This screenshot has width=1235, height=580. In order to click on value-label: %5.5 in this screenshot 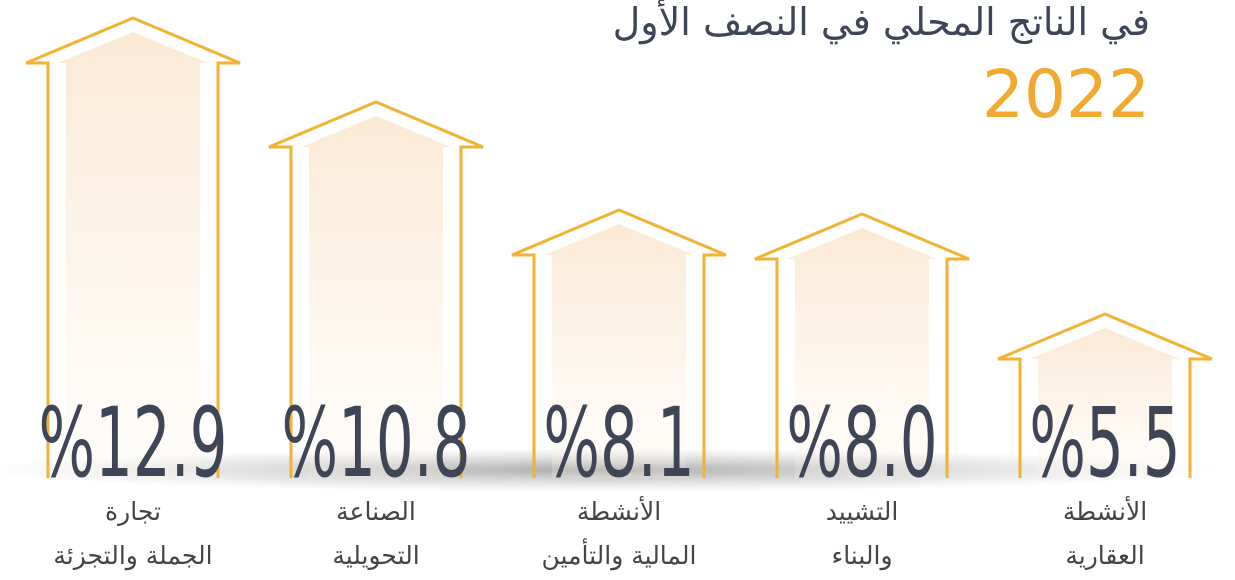, I will do `click(1104, 443)`.